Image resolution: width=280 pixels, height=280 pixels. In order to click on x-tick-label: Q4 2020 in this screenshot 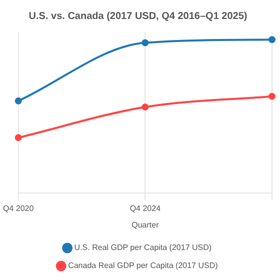, I will do `click(18, 208)`.